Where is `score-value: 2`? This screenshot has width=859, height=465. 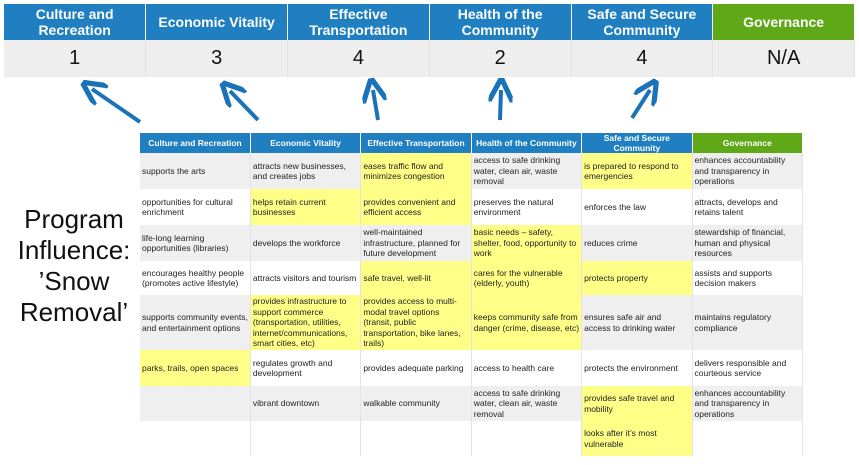
score-value: 2 is located at coordinates (500, 58).